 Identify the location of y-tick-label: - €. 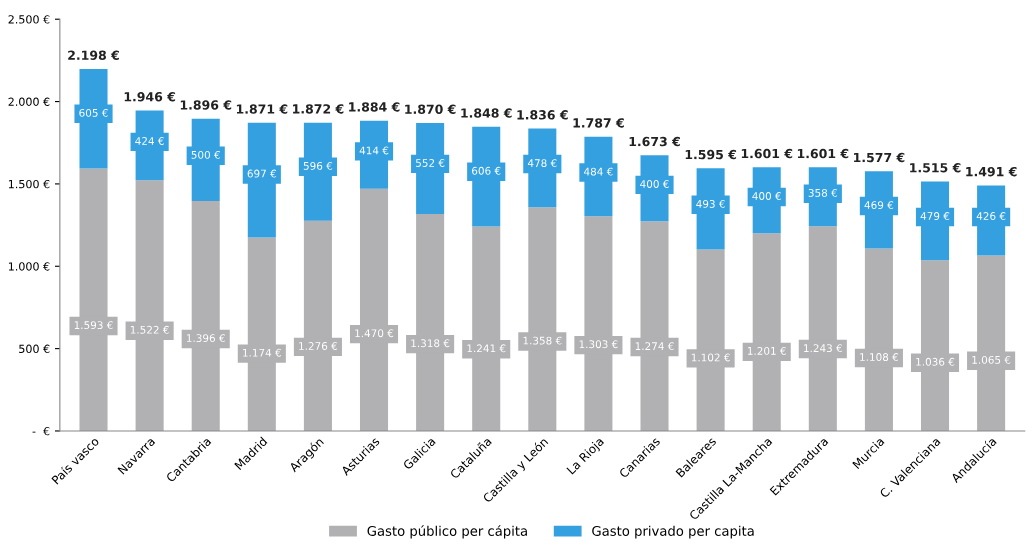
(41, 431).